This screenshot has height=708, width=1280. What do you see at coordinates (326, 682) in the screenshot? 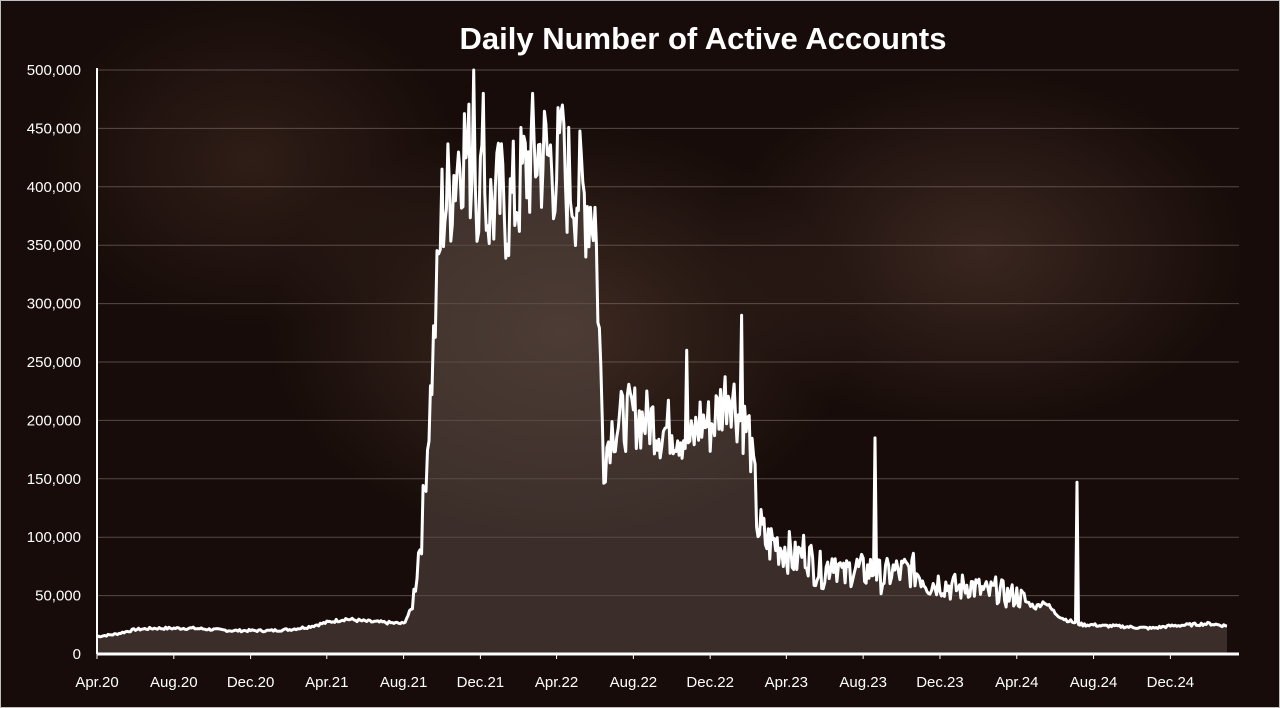
I see `x-tick-label: Apr.21` at bounding box center [326, 682].